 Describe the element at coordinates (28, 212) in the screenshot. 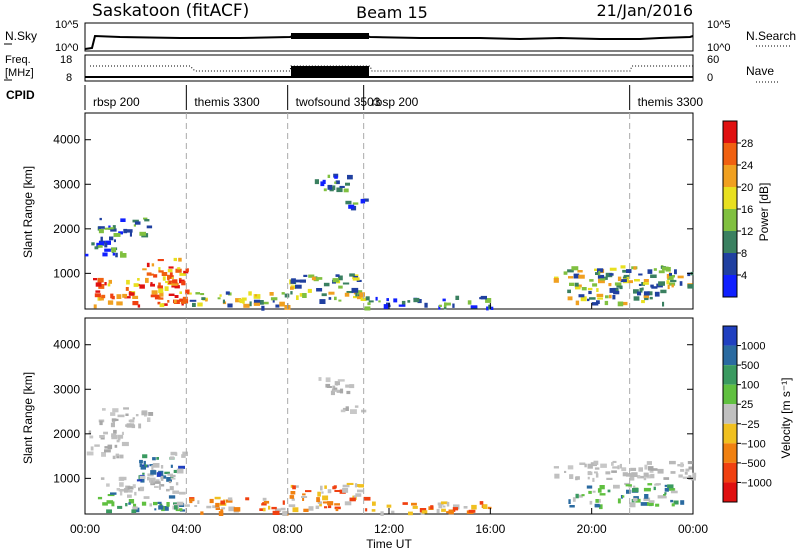

I see `power-ylabel: Slant Range [km]` at that location.